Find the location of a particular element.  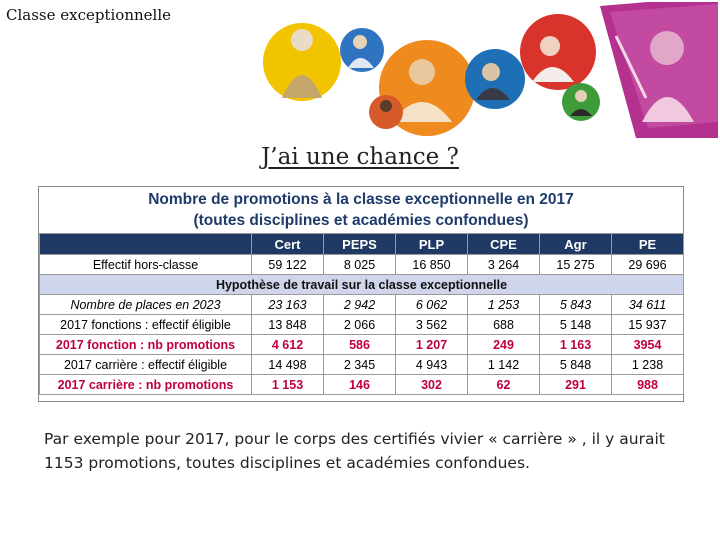

table-cell: 15 275 is located at coordinates (575, 264).